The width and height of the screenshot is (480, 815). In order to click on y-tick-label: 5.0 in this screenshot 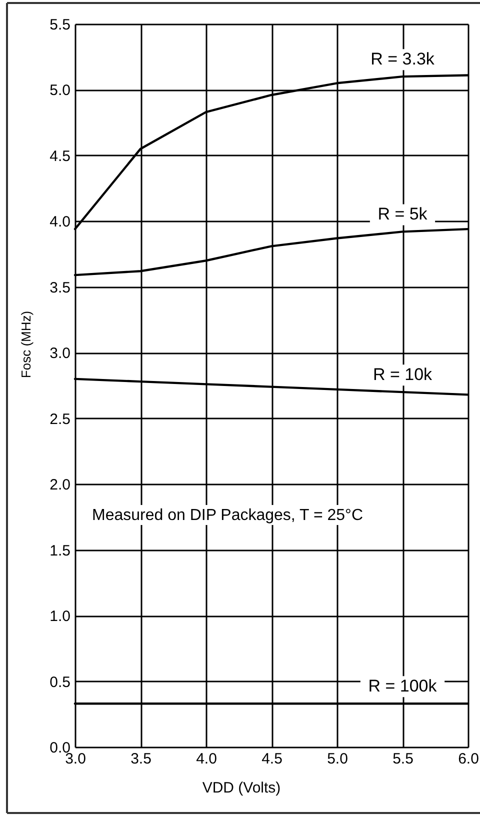, I will do `click(60, 91)`.